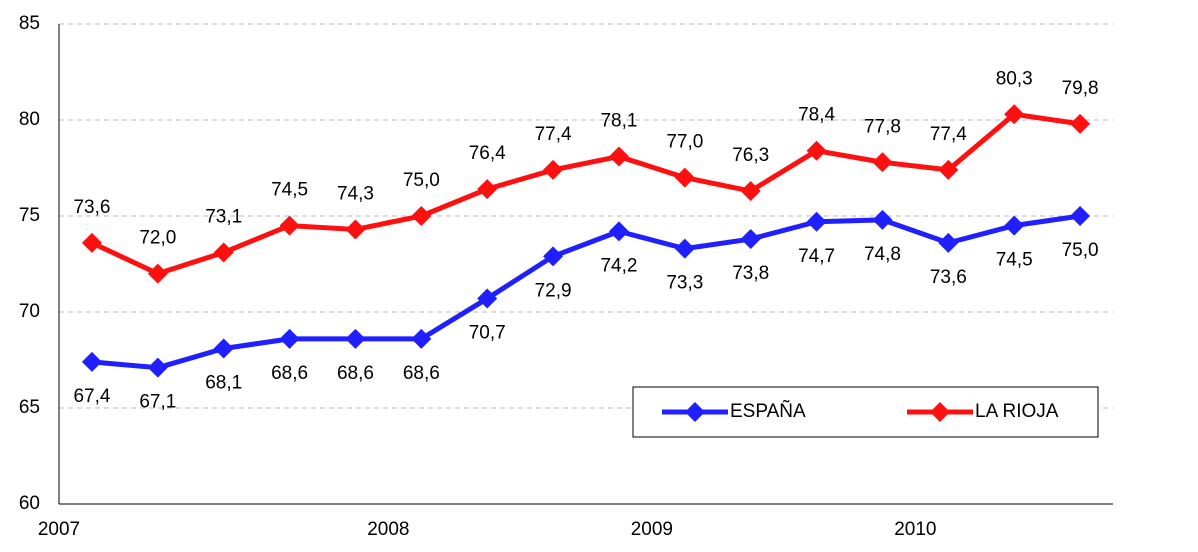 The image size is (1198, 552). I want to click on legend-box, so click(865, 412).